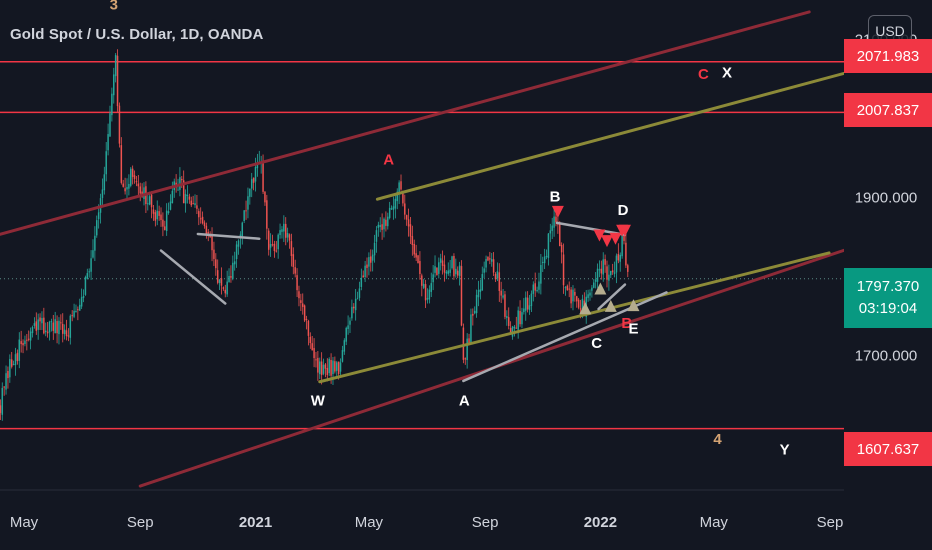  I want to click on x-tick-label: 2022, so click(600, 522).